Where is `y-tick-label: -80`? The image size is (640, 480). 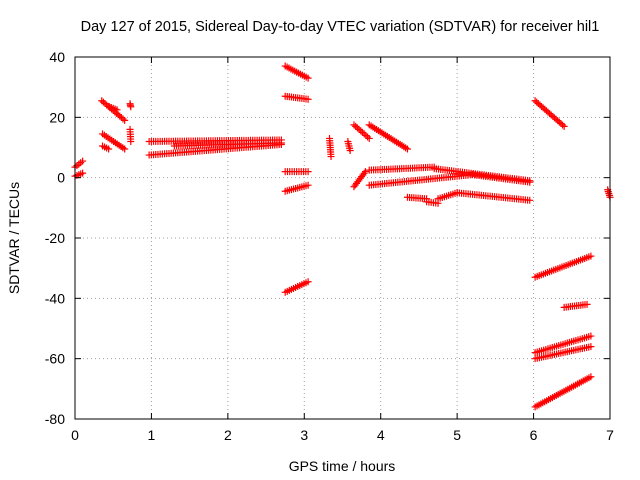
y-tick-label: -80 is located at coordinates (55, 419).